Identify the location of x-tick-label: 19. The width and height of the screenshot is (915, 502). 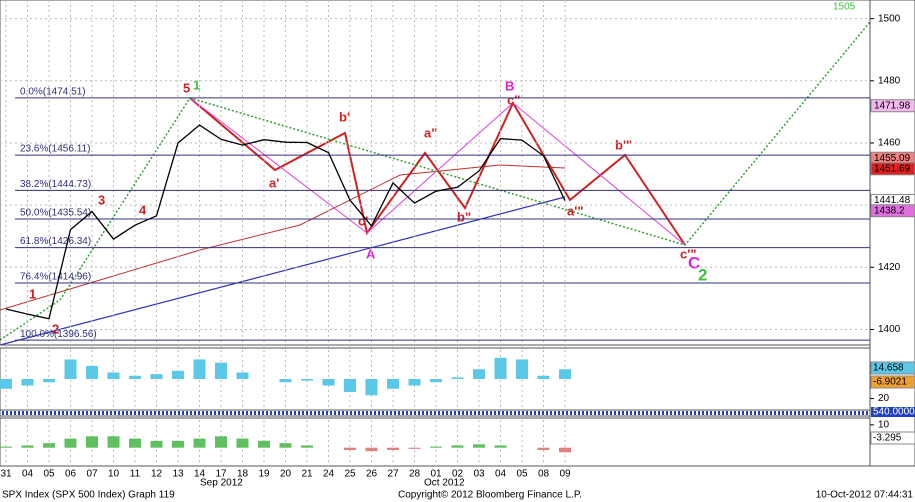
(264, 474).